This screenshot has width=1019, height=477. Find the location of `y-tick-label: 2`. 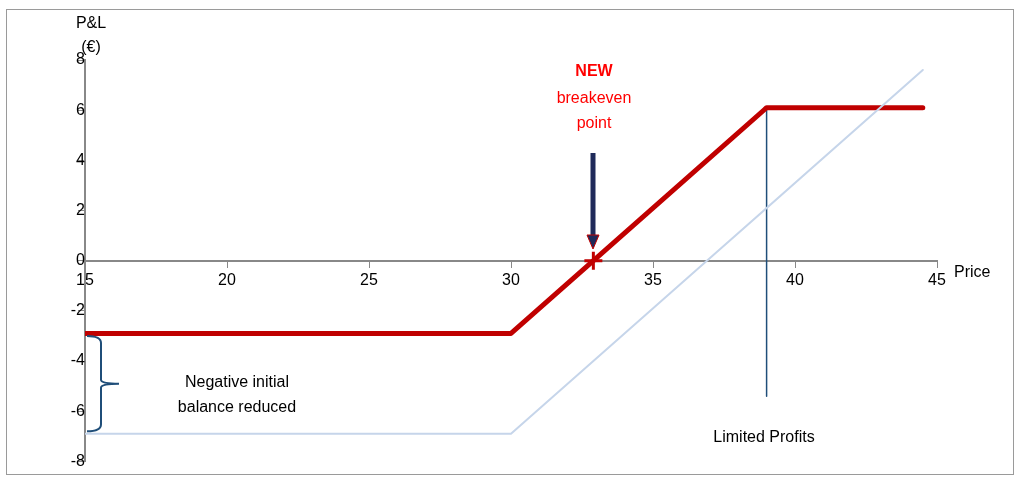

y-tick-label: 2 is located at coordinates (81, 209).